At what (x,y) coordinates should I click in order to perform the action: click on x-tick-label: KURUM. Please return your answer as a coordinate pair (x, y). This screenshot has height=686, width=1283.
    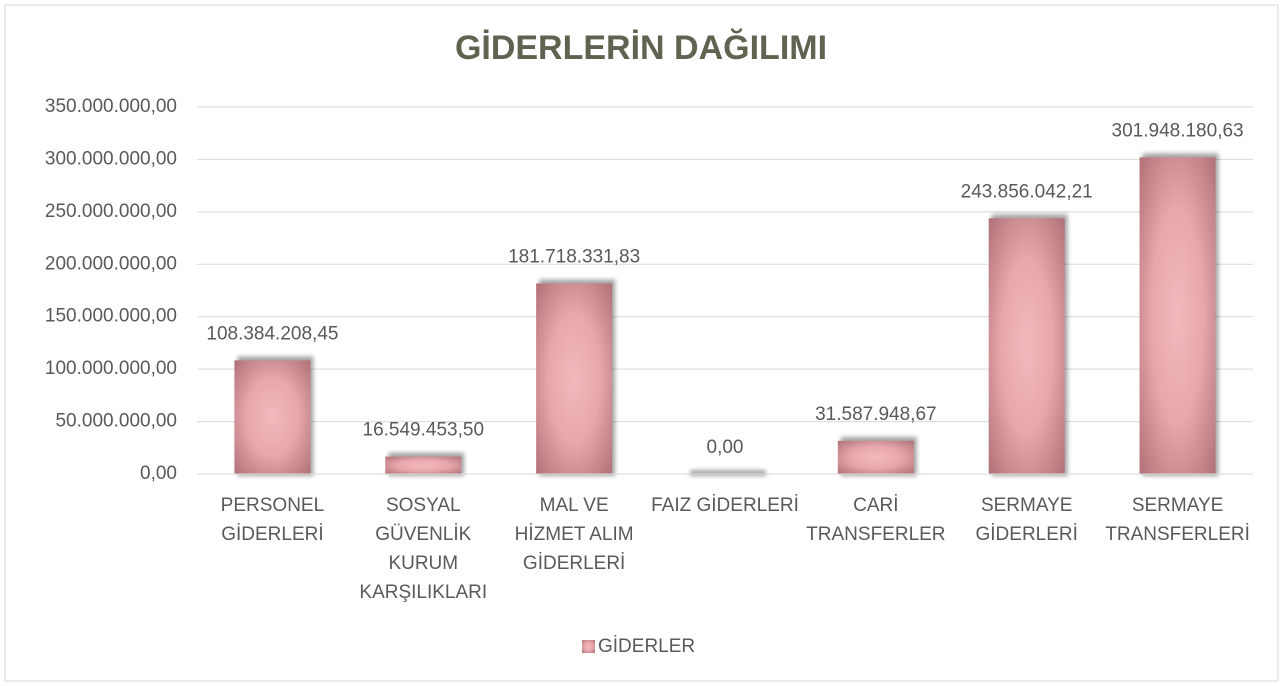
    Looking at the image, I should click on (423, 563).